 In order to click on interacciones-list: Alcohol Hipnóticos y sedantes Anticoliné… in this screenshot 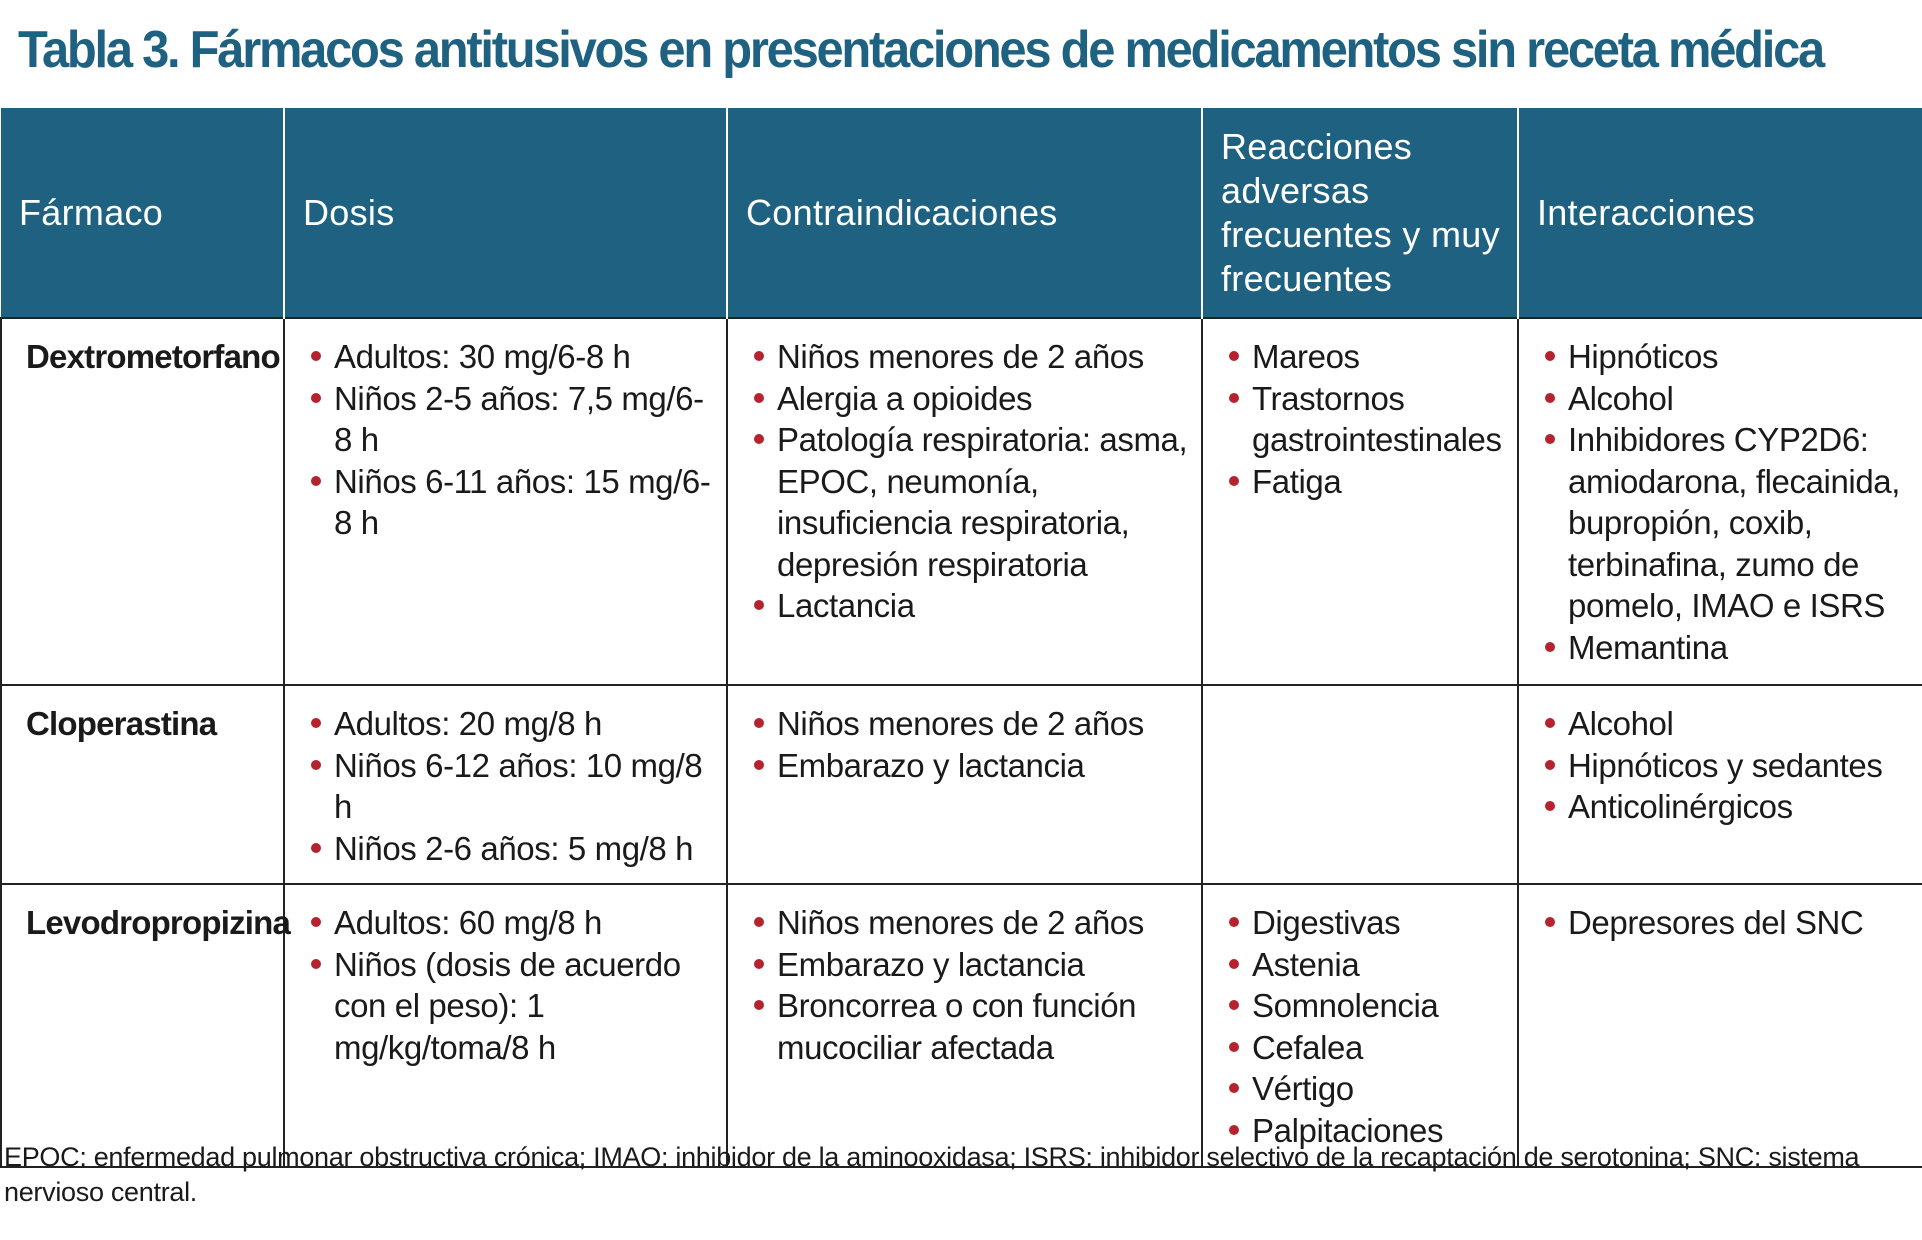, I will do `click(1726, 765)`.